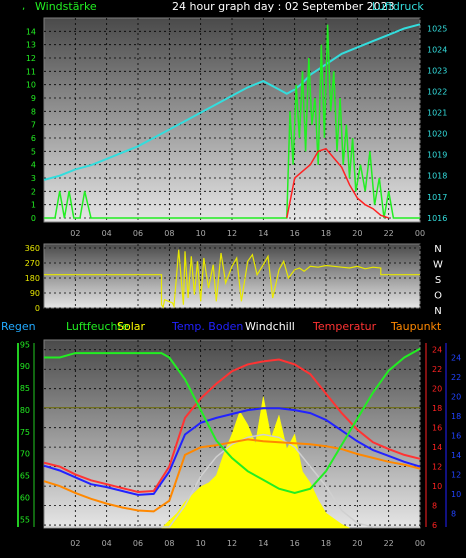 Image resolution: width=466 pixels, height=558 pixels. What do you see at coordinates (437, 218) in the screenshot?
I see `pressure-tick-label: 1016` at bounding box center [437, 218].